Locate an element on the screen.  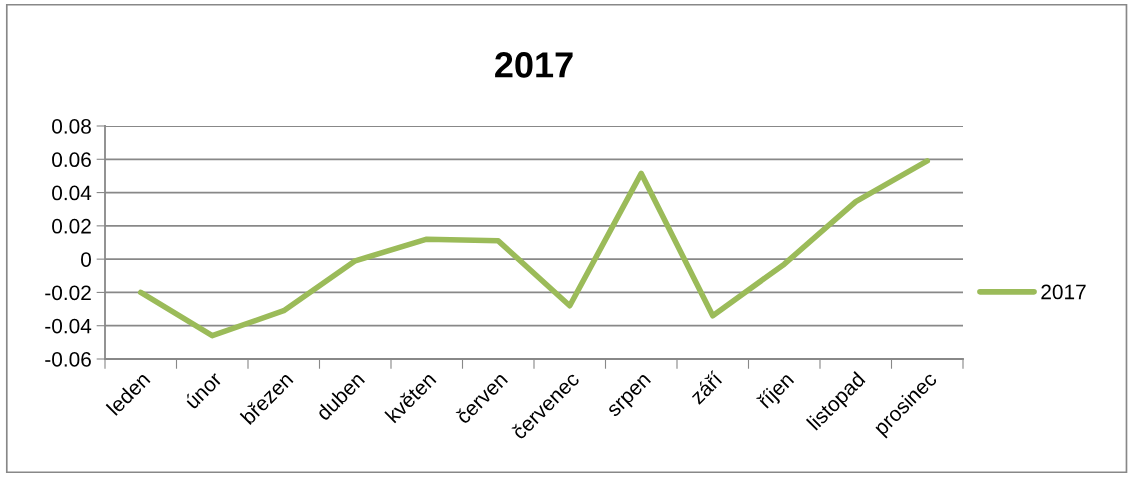
y-tick-label: 0.08 is located at coordinates (71, 126).